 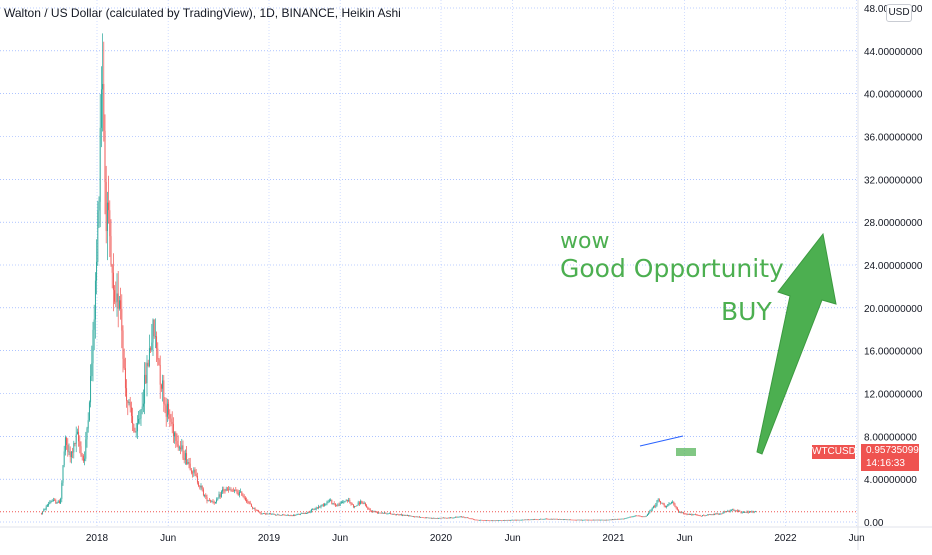 What do you see at coordinates (475, 538) in the screenshot?
I see `time-axis: 2018 Jun 2019 Jun 2020 Jun 2021 Jun 2022 Jun` at bounding box center [475, 538].